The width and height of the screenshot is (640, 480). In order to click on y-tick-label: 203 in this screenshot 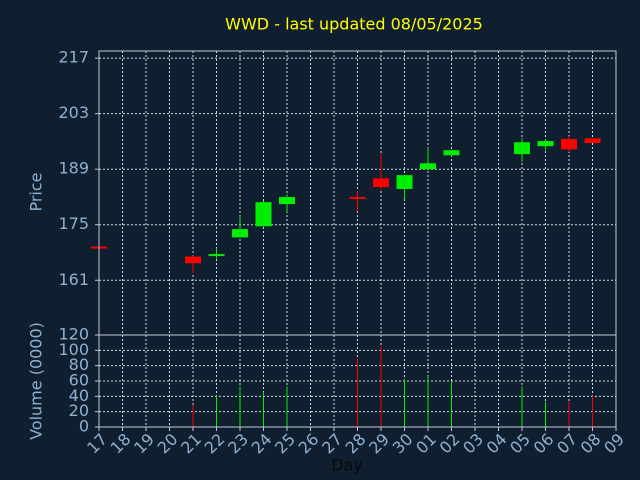, I will do `click(73, 112)`.